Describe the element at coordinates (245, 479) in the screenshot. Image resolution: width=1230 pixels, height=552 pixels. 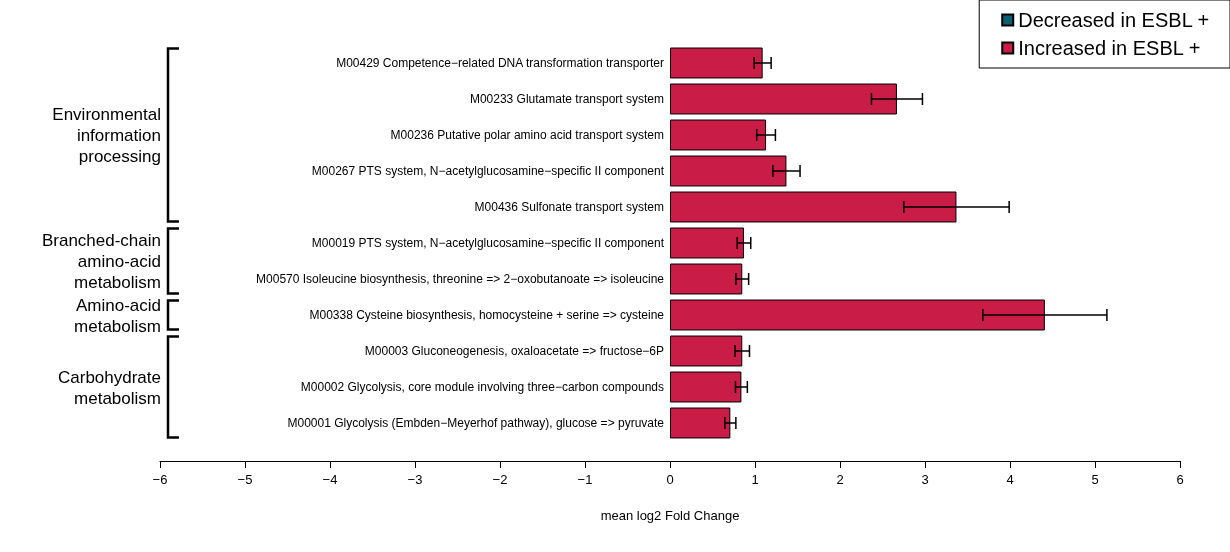
I see `x-tick-label: −5` at that location.